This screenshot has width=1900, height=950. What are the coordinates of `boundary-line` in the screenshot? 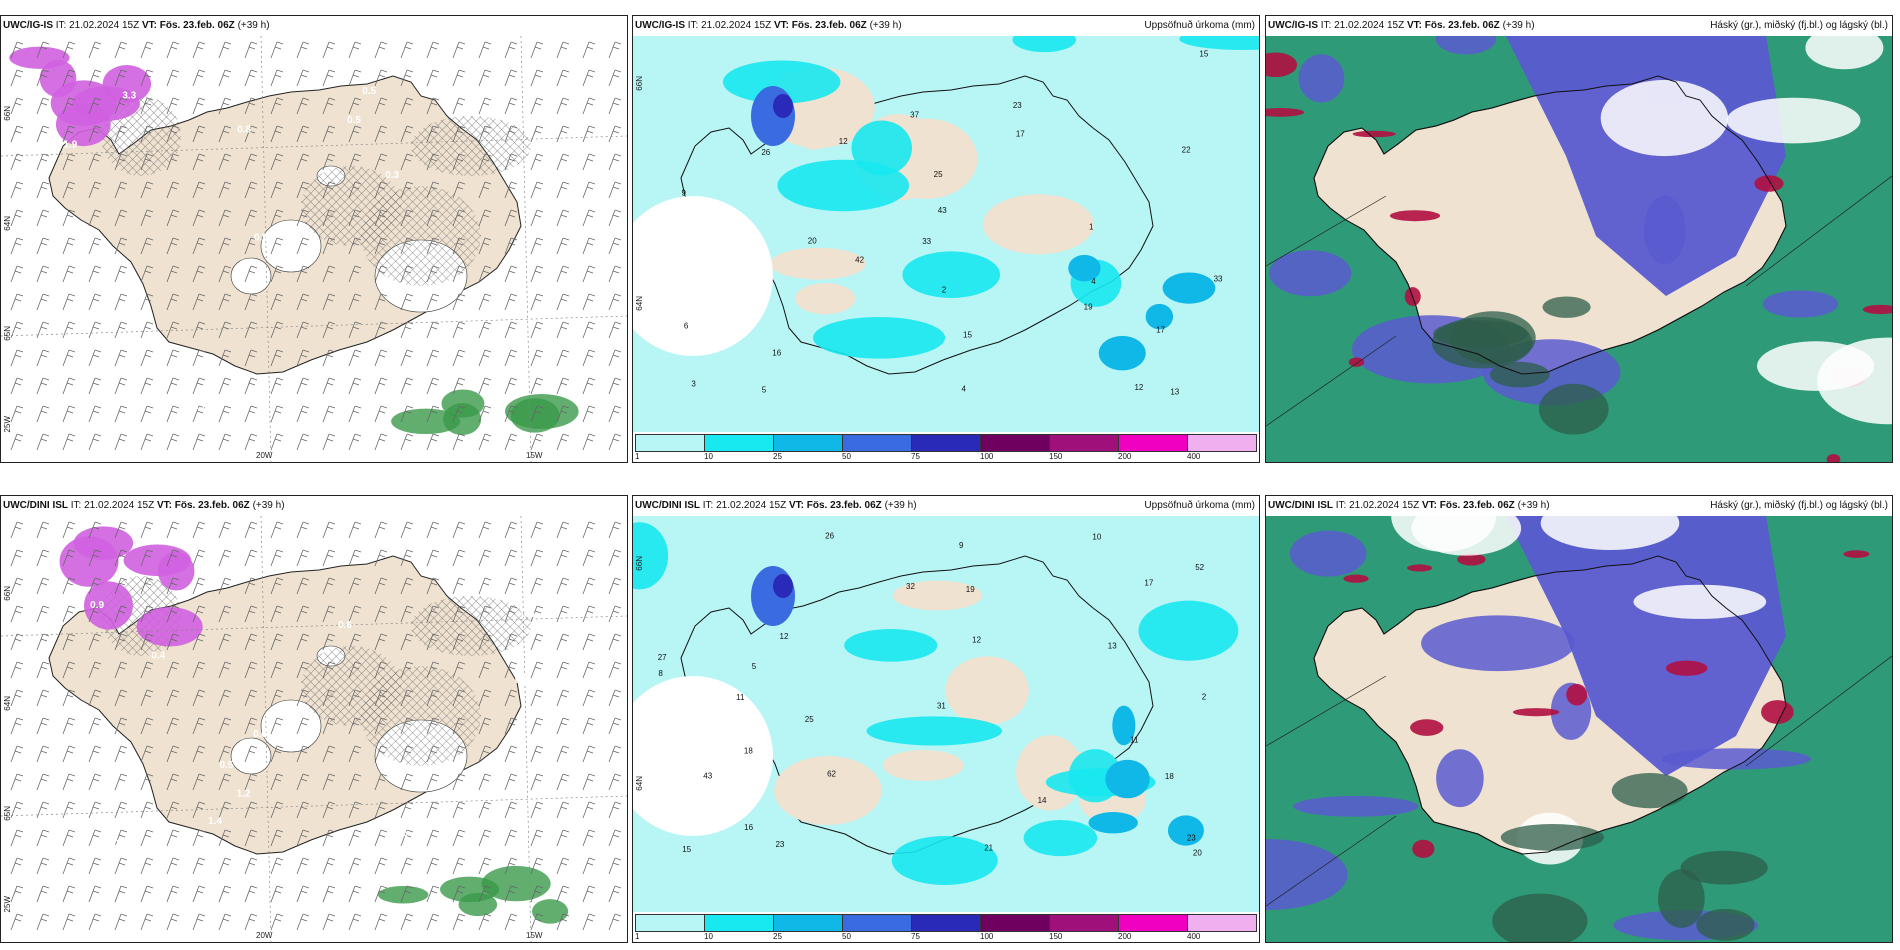 It's located at (1326, 231).